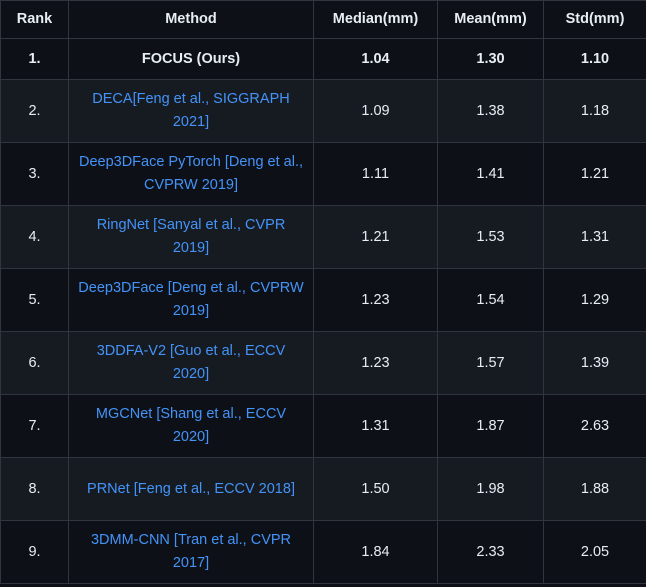 This screenshot has width=646, height=587. Describe the element at coordinates (594, 237) in the screenshot. I see `std-cell: 1.31` at that location.